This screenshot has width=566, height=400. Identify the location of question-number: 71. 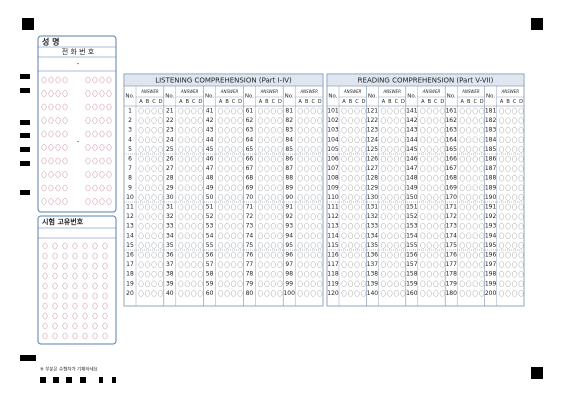
(250, 207).